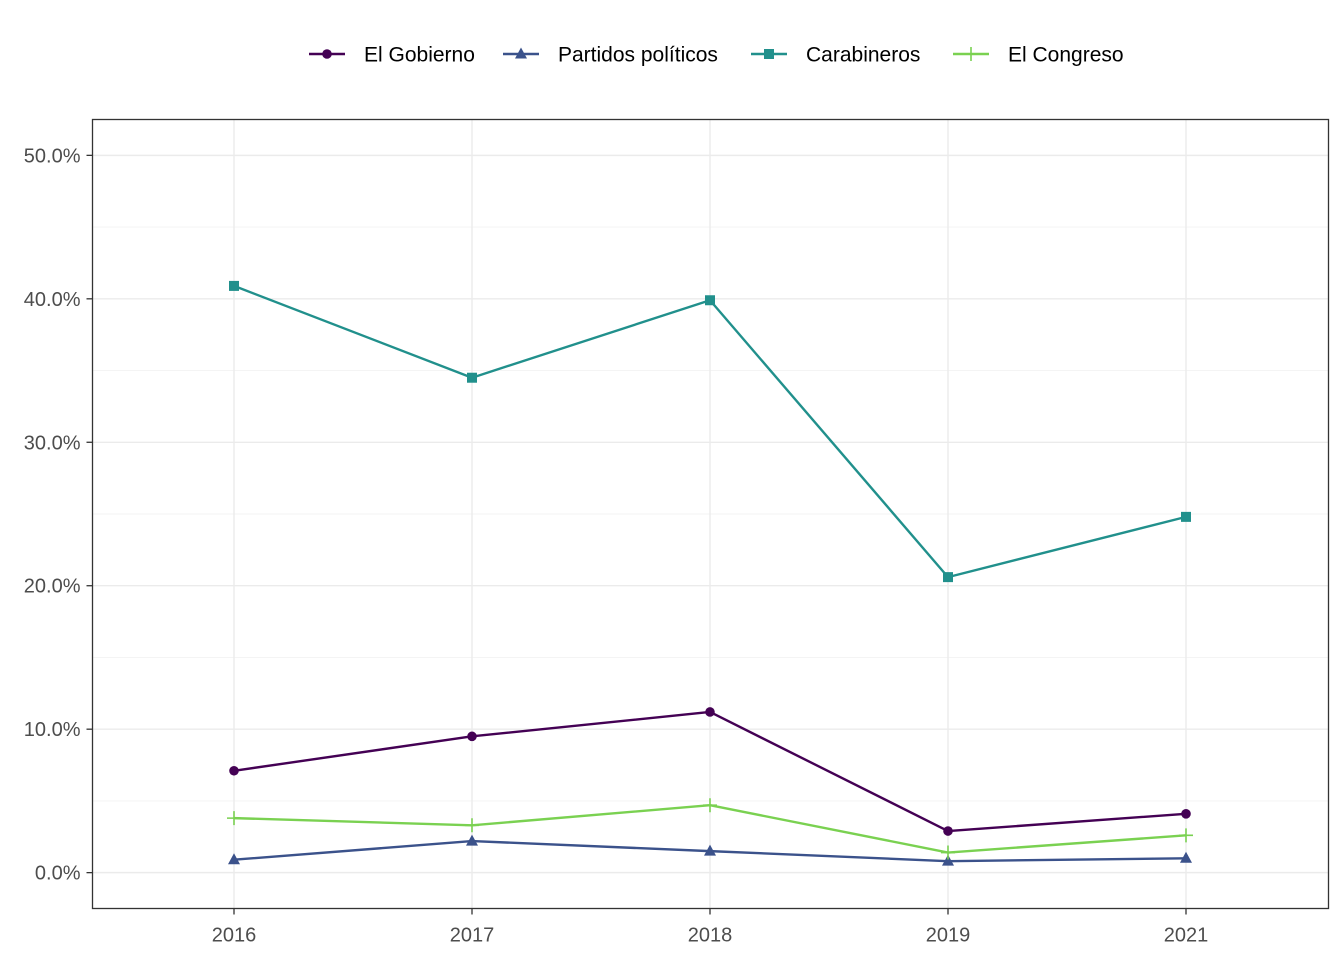 Image resolution: width=1344 pixels, height=960 pixels. Describe the element at coordinates (1186, 936) in the screenshot. I see `x-tick-label: 2021` at that location.